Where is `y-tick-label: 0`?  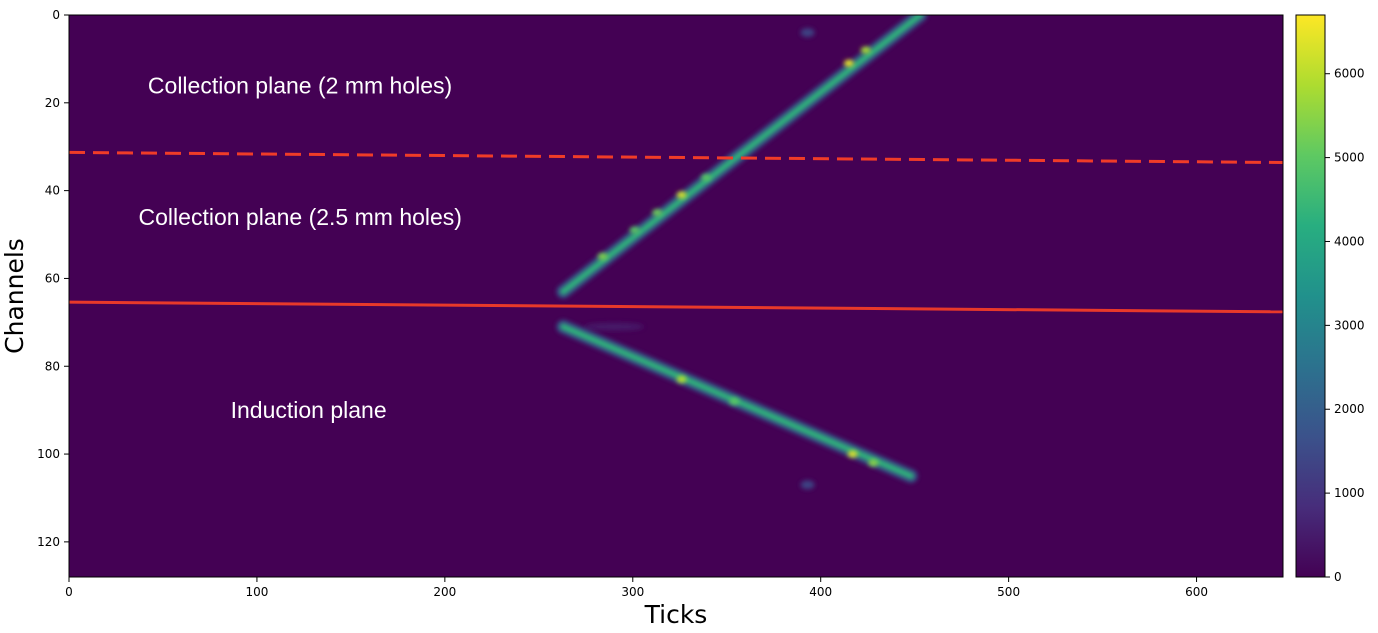
y-tick-label: 0 is located at coordinates (56, 15).